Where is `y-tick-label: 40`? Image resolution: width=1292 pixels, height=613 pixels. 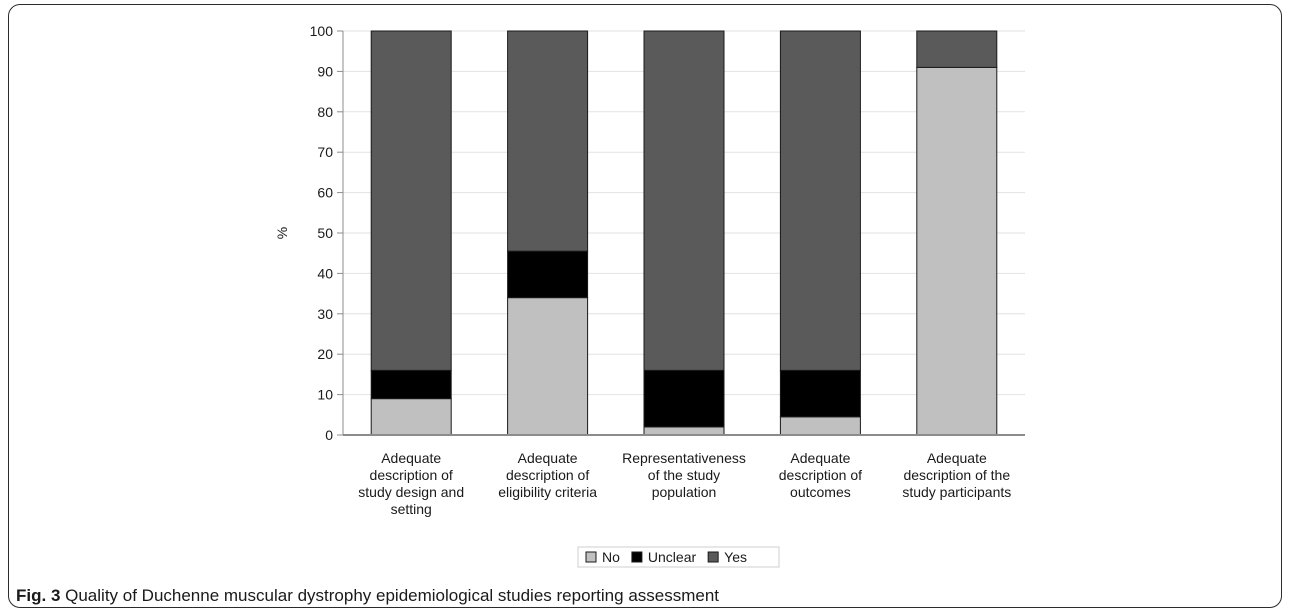
y-tick-label: 40 is located at coordinates (325, 273).